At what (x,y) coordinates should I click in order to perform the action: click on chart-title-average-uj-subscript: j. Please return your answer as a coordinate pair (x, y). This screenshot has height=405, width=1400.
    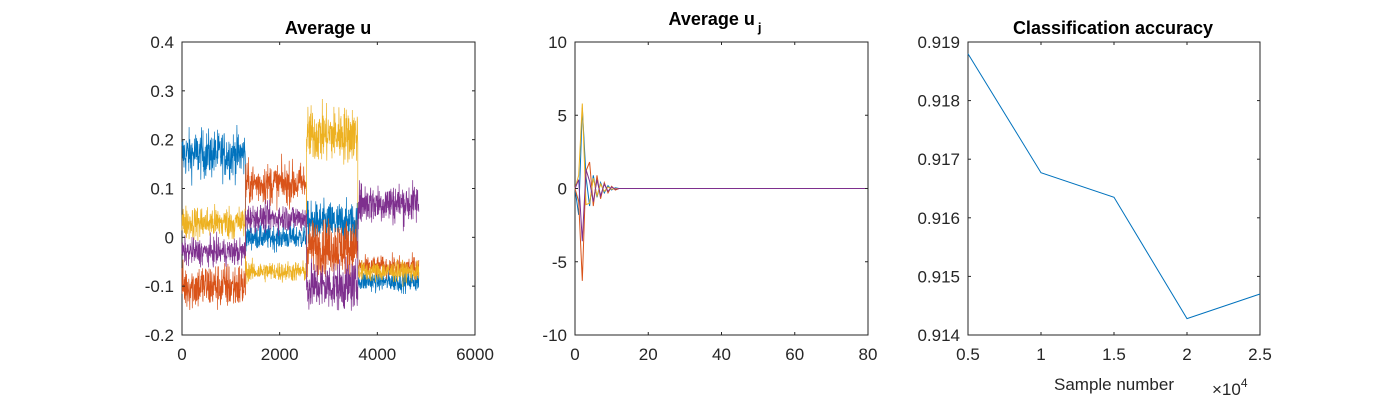
    Looking at the image, I should click on (759, 27).